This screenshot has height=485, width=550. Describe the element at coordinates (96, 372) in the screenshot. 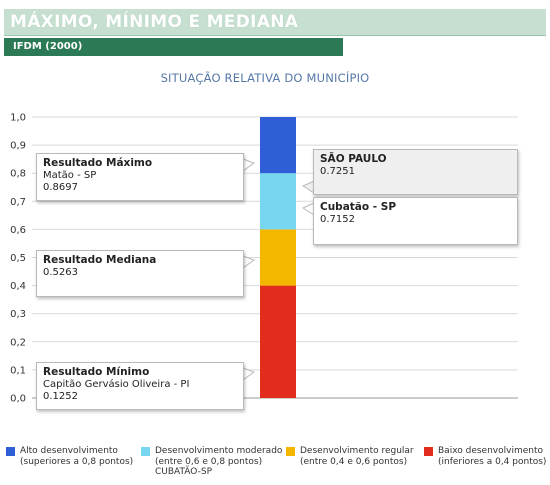

I see `callout-heading: Resultado Mínimo` at that location.